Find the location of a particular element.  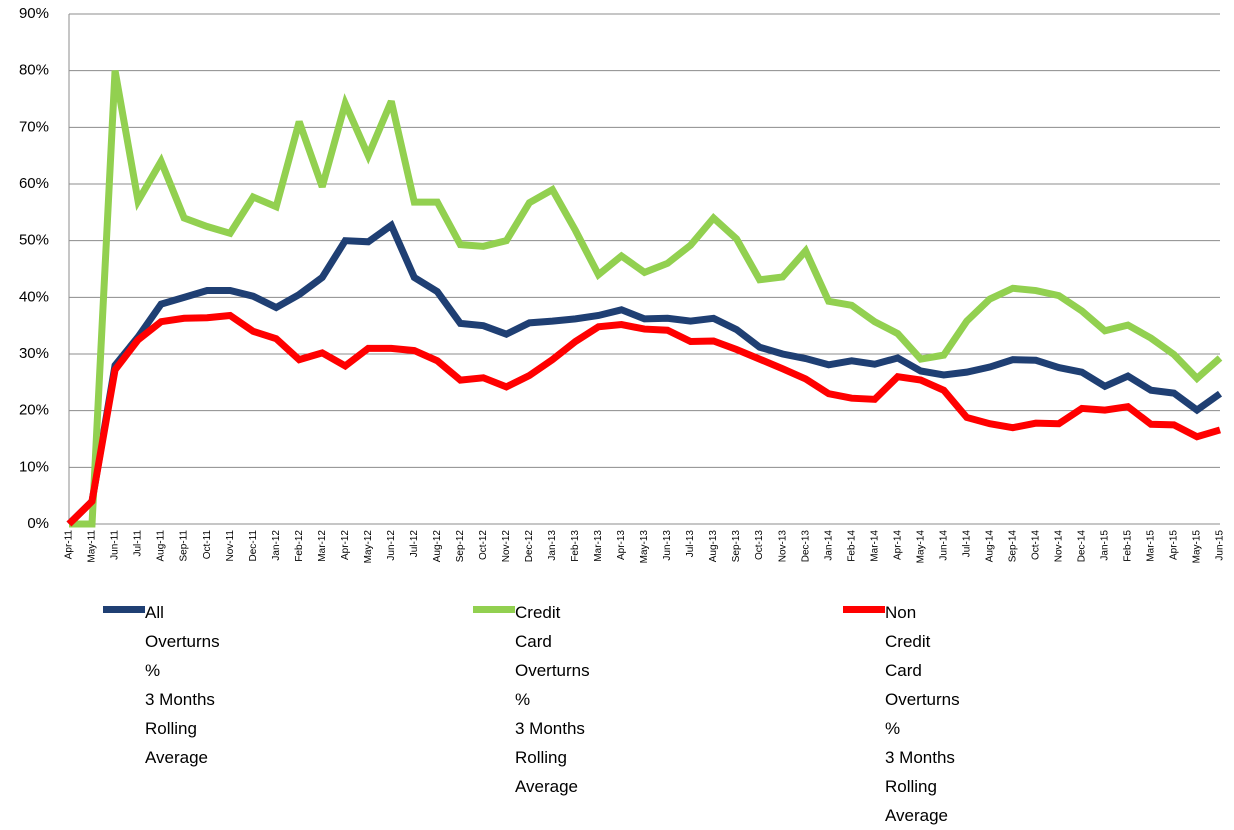

y-tick-label: 20% is located at coordinates (34, 410).